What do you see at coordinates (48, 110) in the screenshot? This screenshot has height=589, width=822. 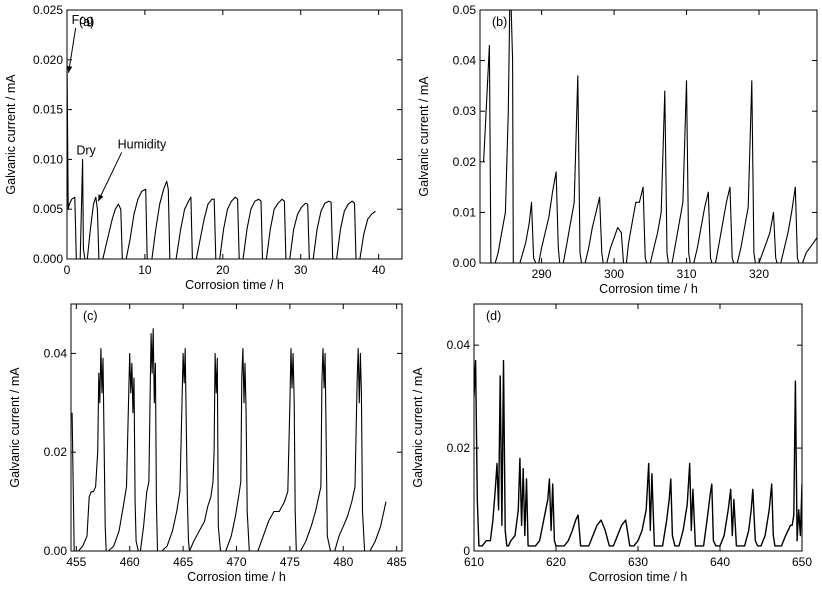 I see `y-tick-label: 0.015` at bounding box center [48, 110].